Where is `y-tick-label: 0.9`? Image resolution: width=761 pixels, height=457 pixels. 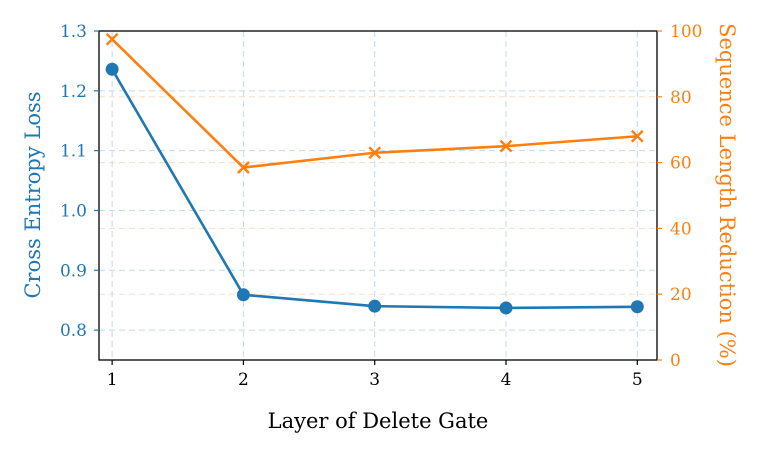
y-tick-label: 0.9 is located at coordinates (73, 271).